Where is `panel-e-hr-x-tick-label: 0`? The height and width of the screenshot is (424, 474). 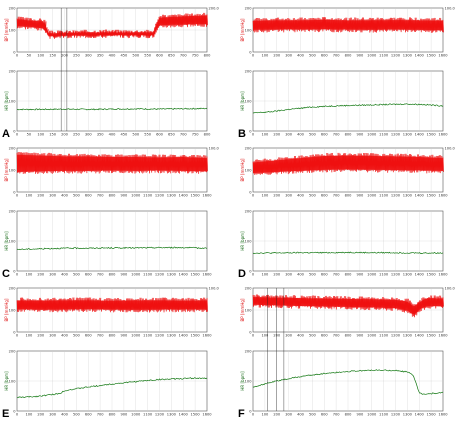 panel-e-hr-x-tick-label: 0 is located at coordinates (17, 415).